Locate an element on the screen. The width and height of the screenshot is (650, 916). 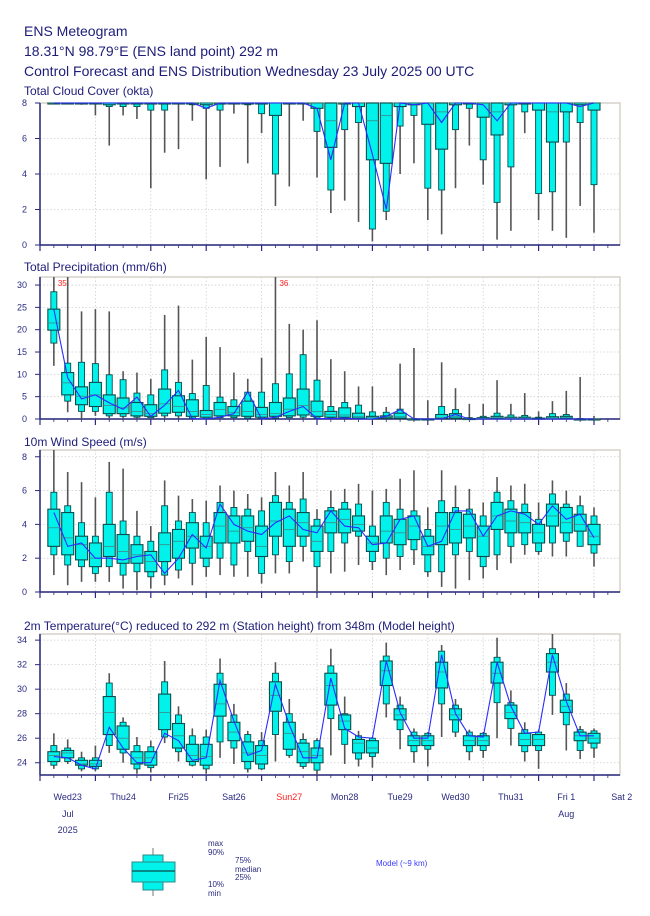
legend-p75: 75% is located at coordinates (243, 860).